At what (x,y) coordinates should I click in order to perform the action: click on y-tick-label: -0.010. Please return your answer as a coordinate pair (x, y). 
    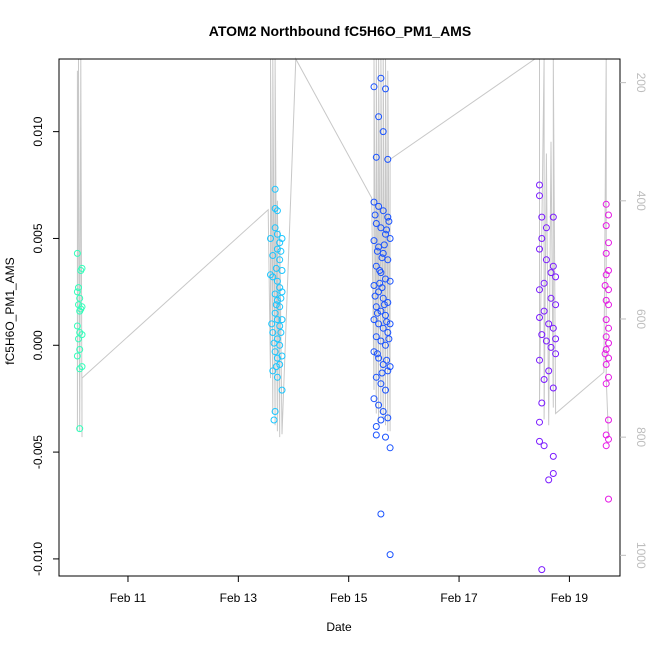
    Looking at the image, I should click on (38, 559).